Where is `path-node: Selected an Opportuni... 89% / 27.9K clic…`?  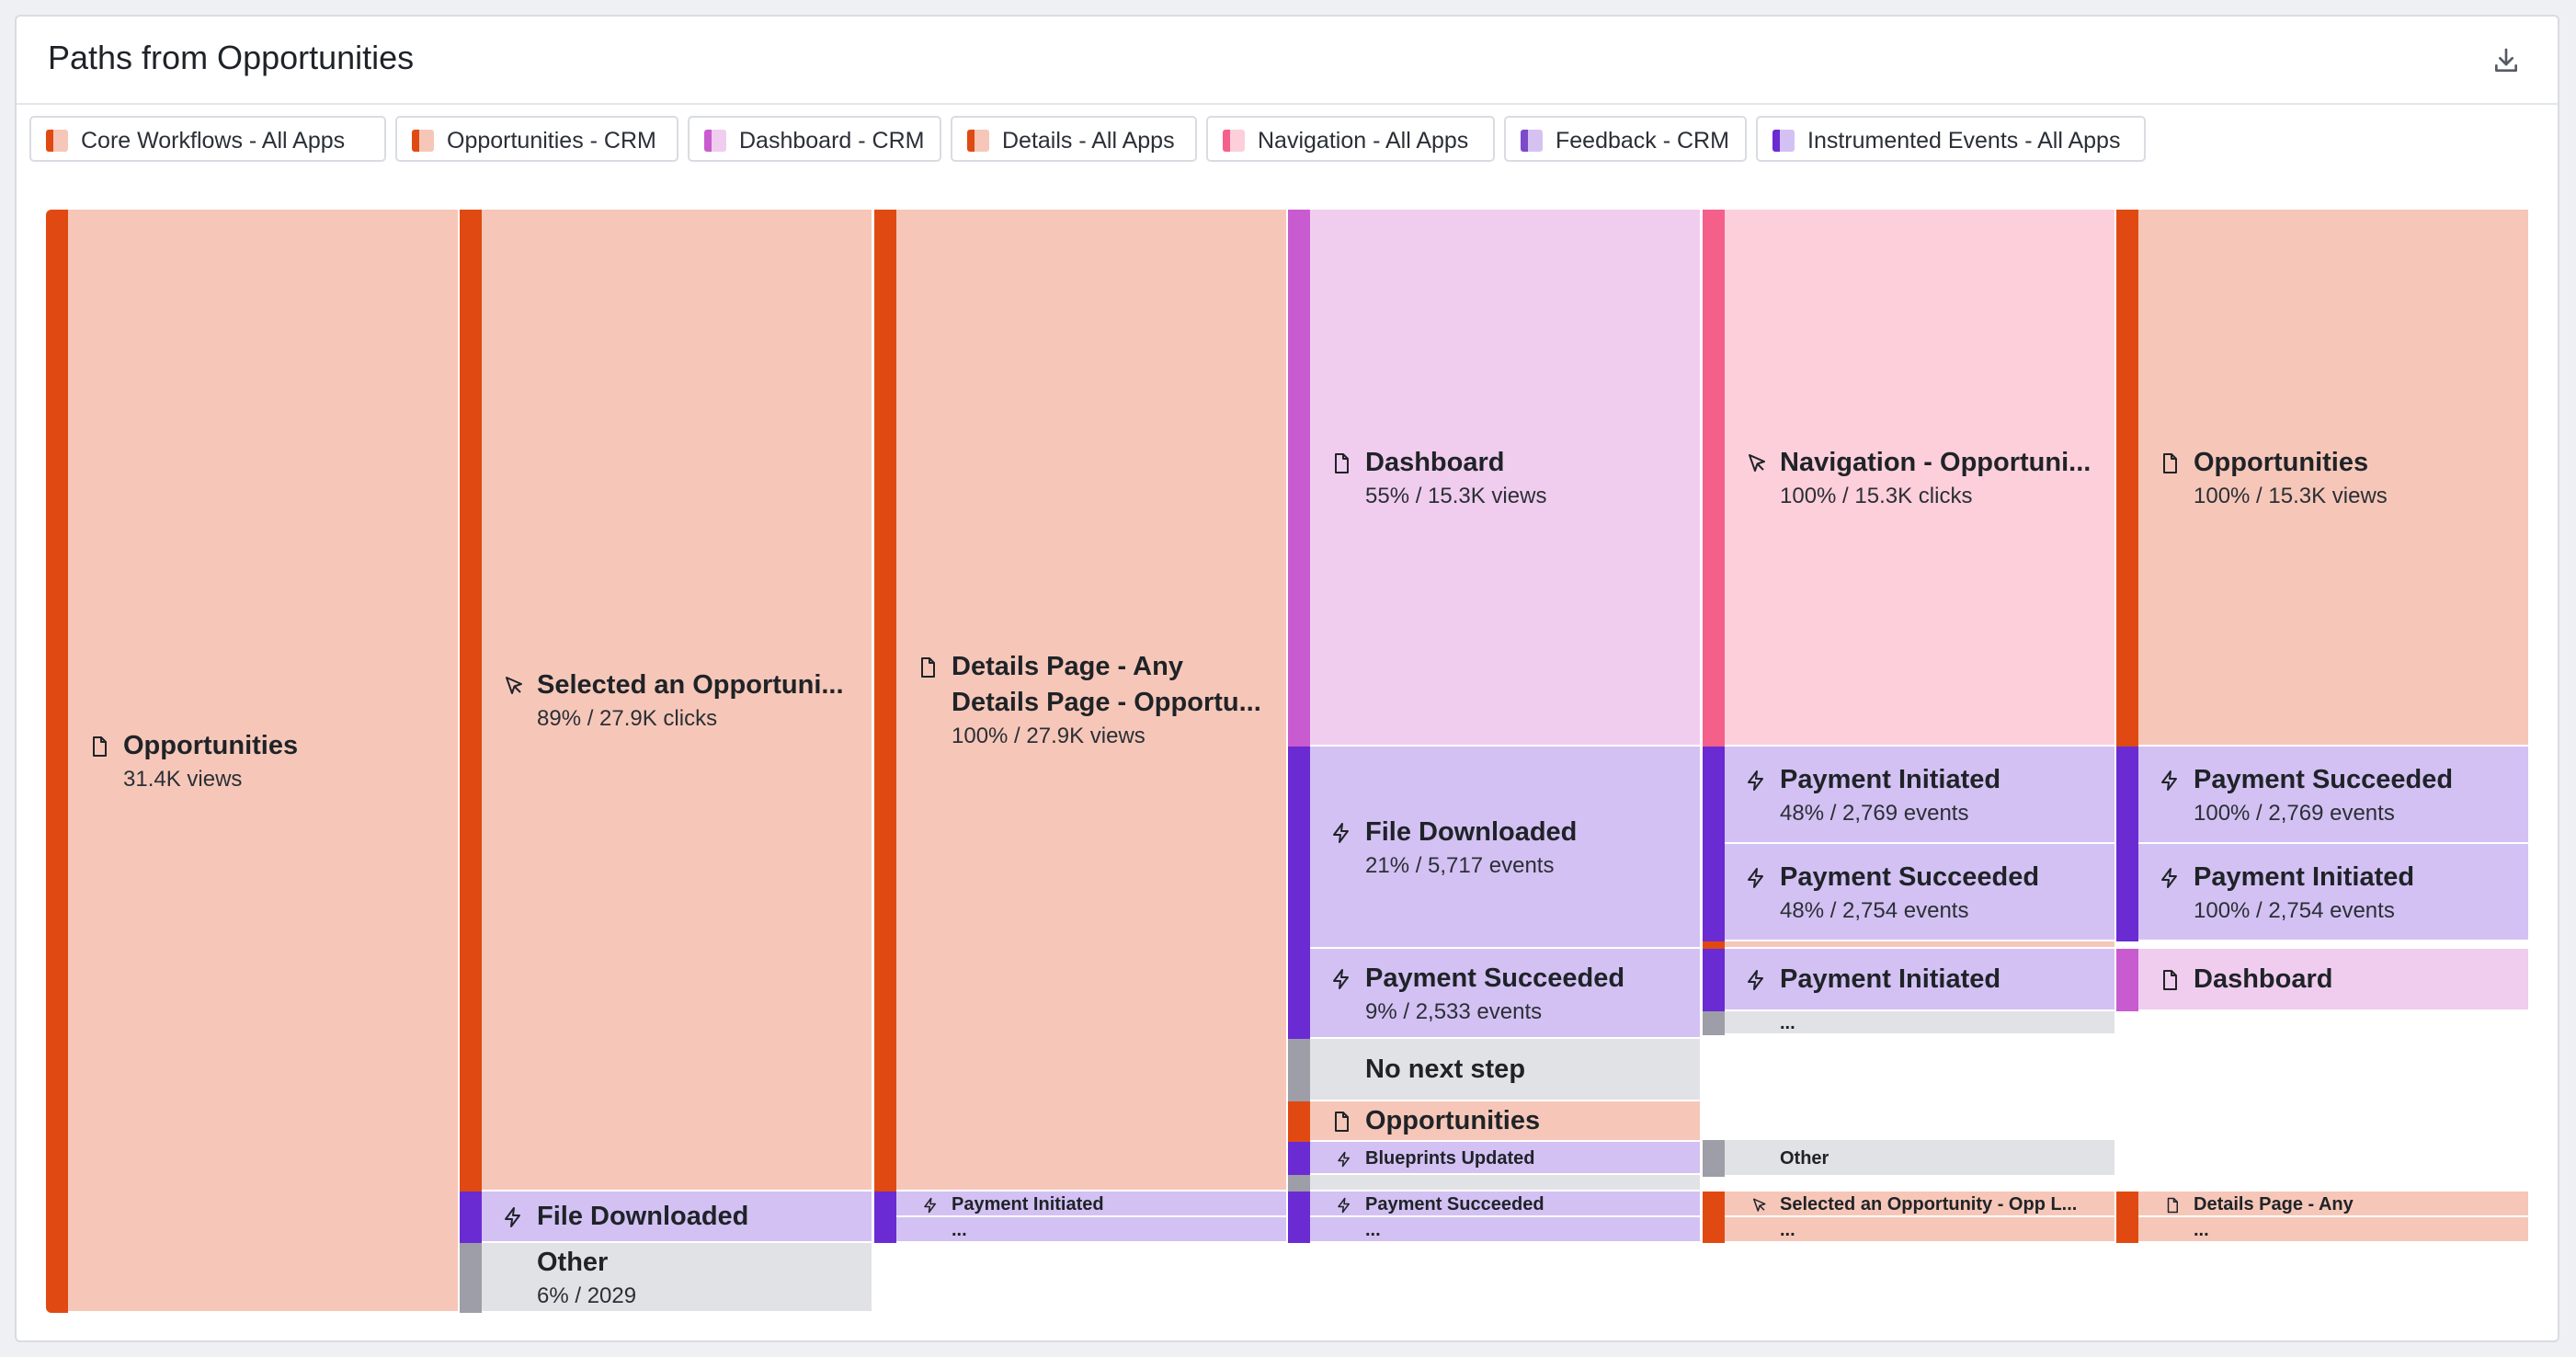
path-node: Selected an Opportuni... 89% / 27.9K clic… is located at coordinates (666, 701).